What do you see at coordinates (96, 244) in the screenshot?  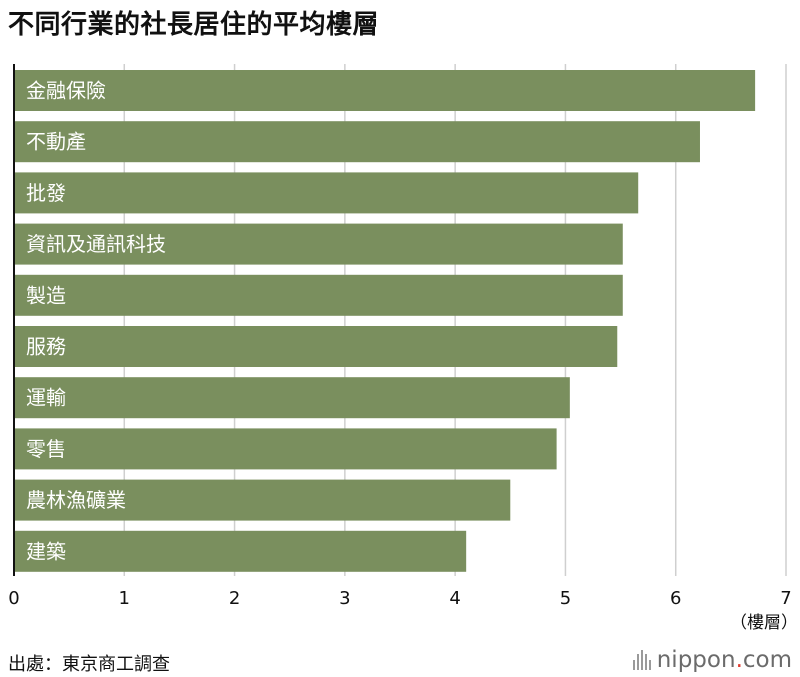 I see `bar-label: 資訊及通訊科技` at bounding box center [96, 244].